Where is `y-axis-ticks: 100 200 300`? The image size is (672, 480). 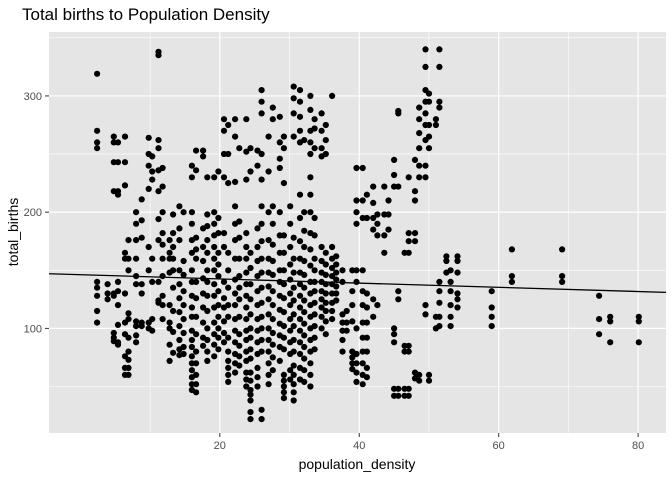
y-axis-ticks: 100 200 300 is located at coordinates (36, 213).